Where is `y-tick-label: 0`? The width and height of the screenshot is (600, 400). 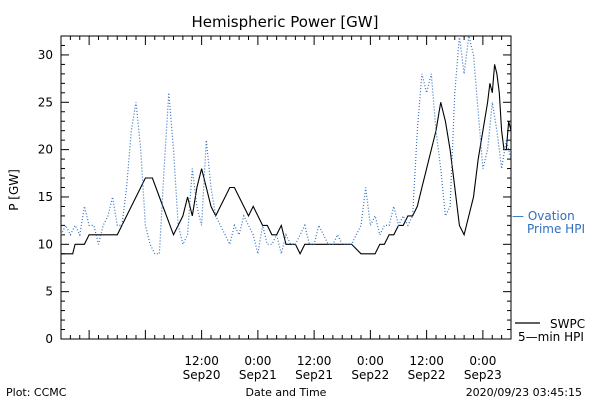
y-tick-label: 0 is located at coordinates (49, 339).